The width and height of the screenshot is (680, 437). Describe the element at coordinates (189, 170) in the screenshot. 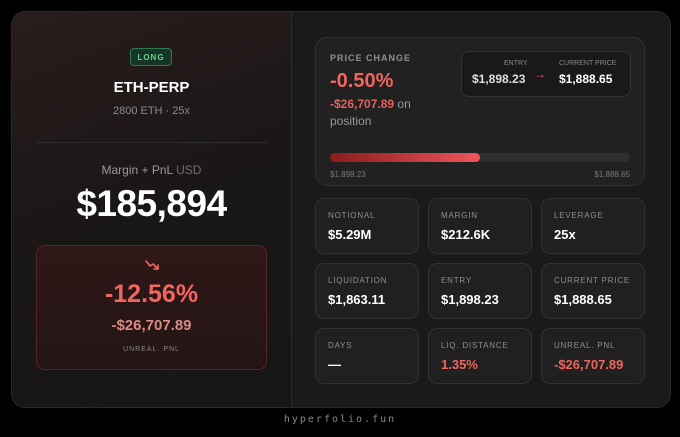

I see `margin-unit: USD` at that location.